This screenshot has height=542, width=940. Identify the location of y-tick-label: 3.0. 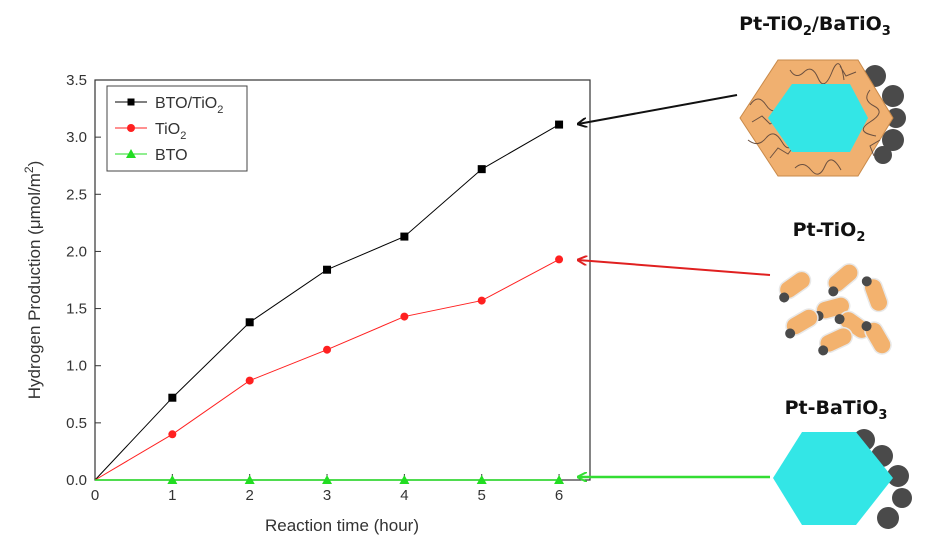
(76, 137).